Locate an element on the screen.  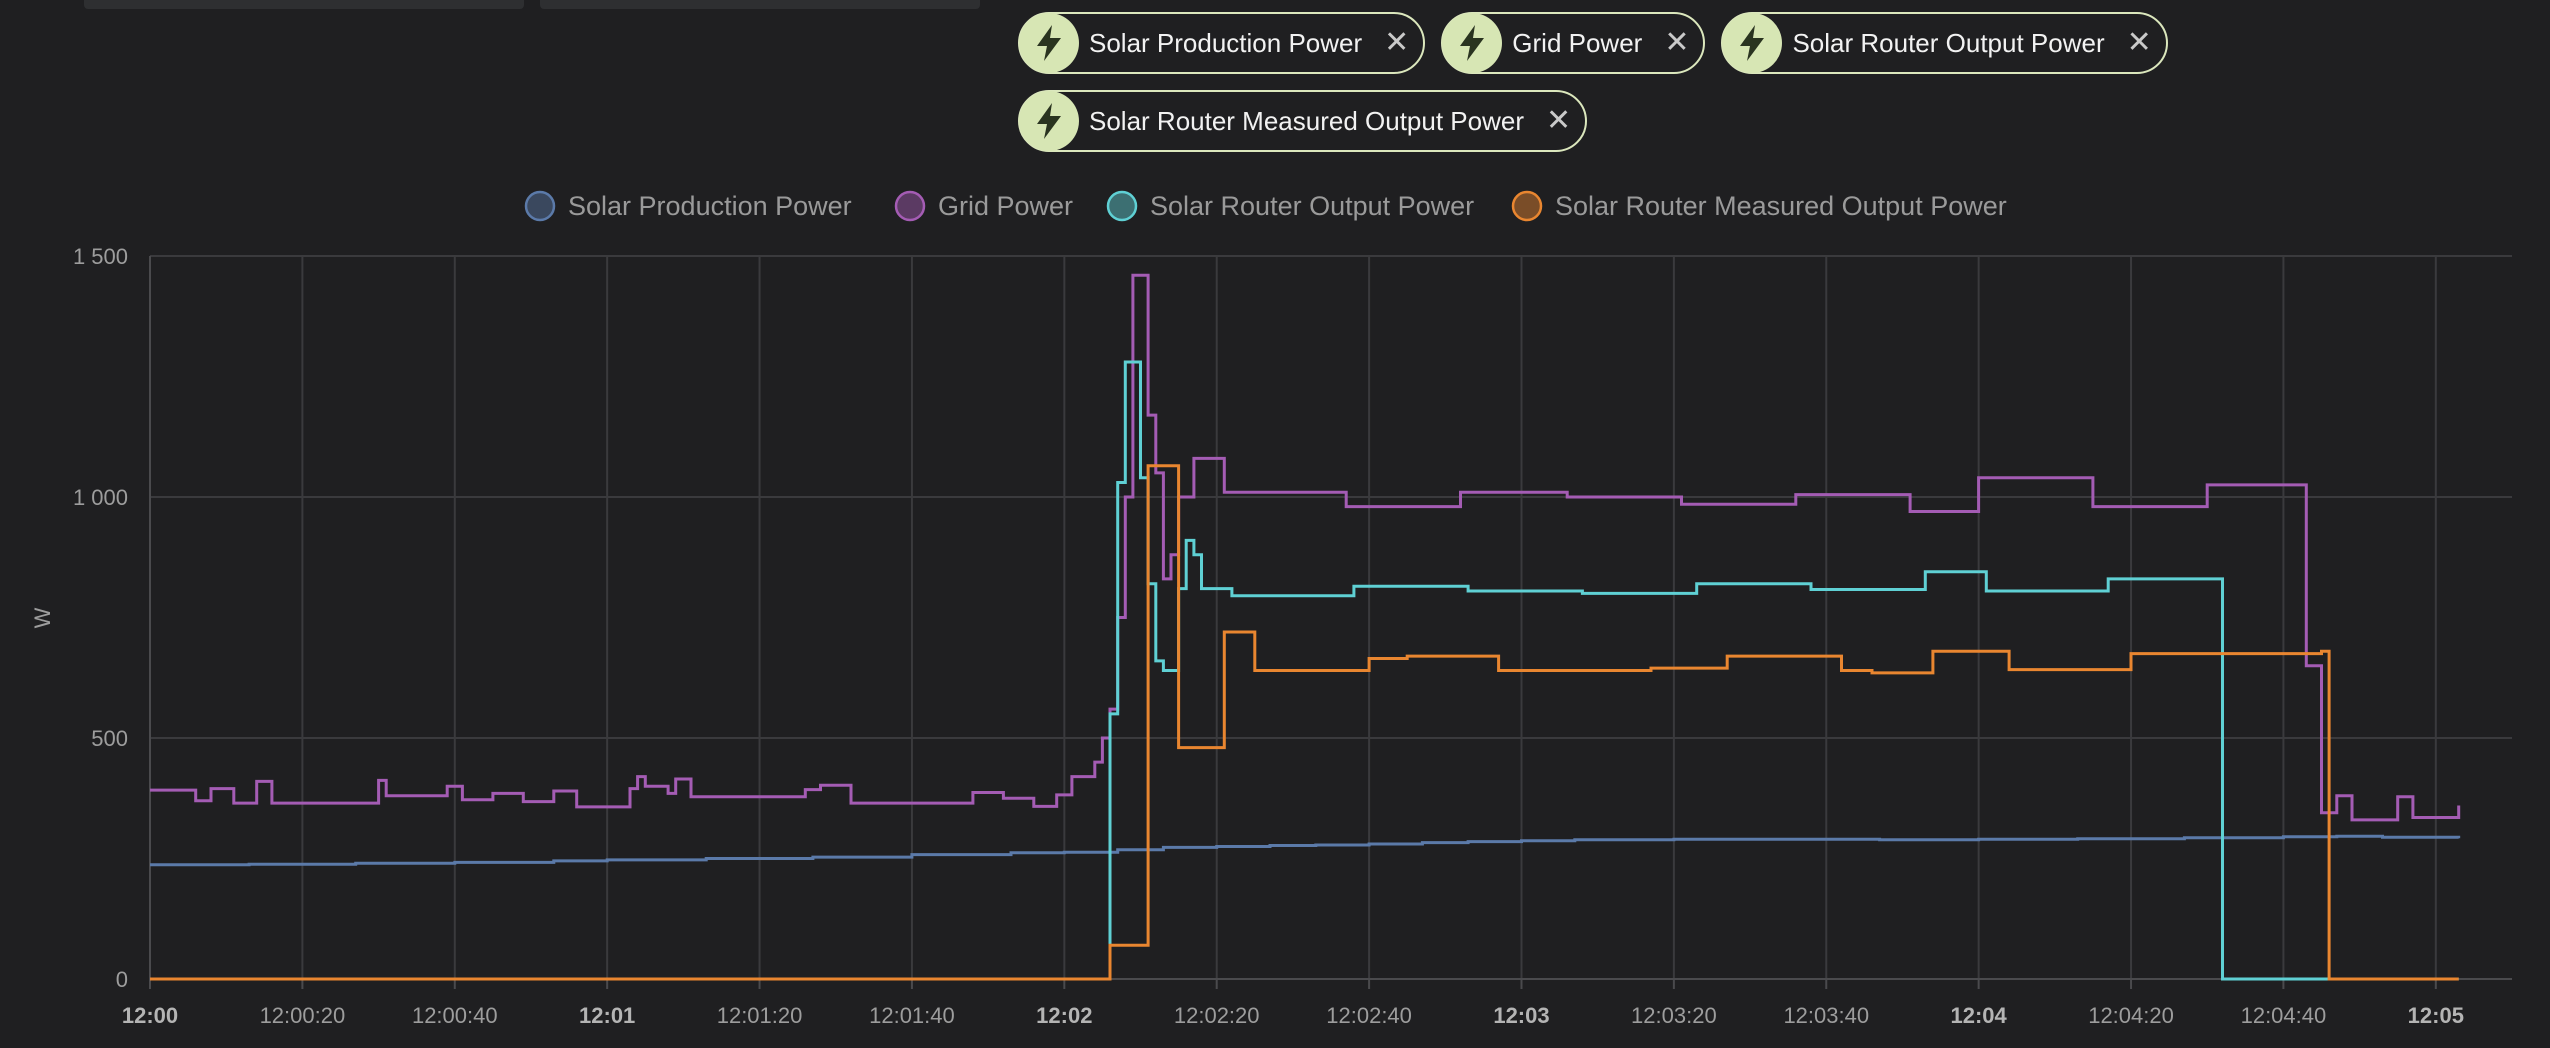
x-tick-label: 12:00:40 is located at coordinates (455, 1015).